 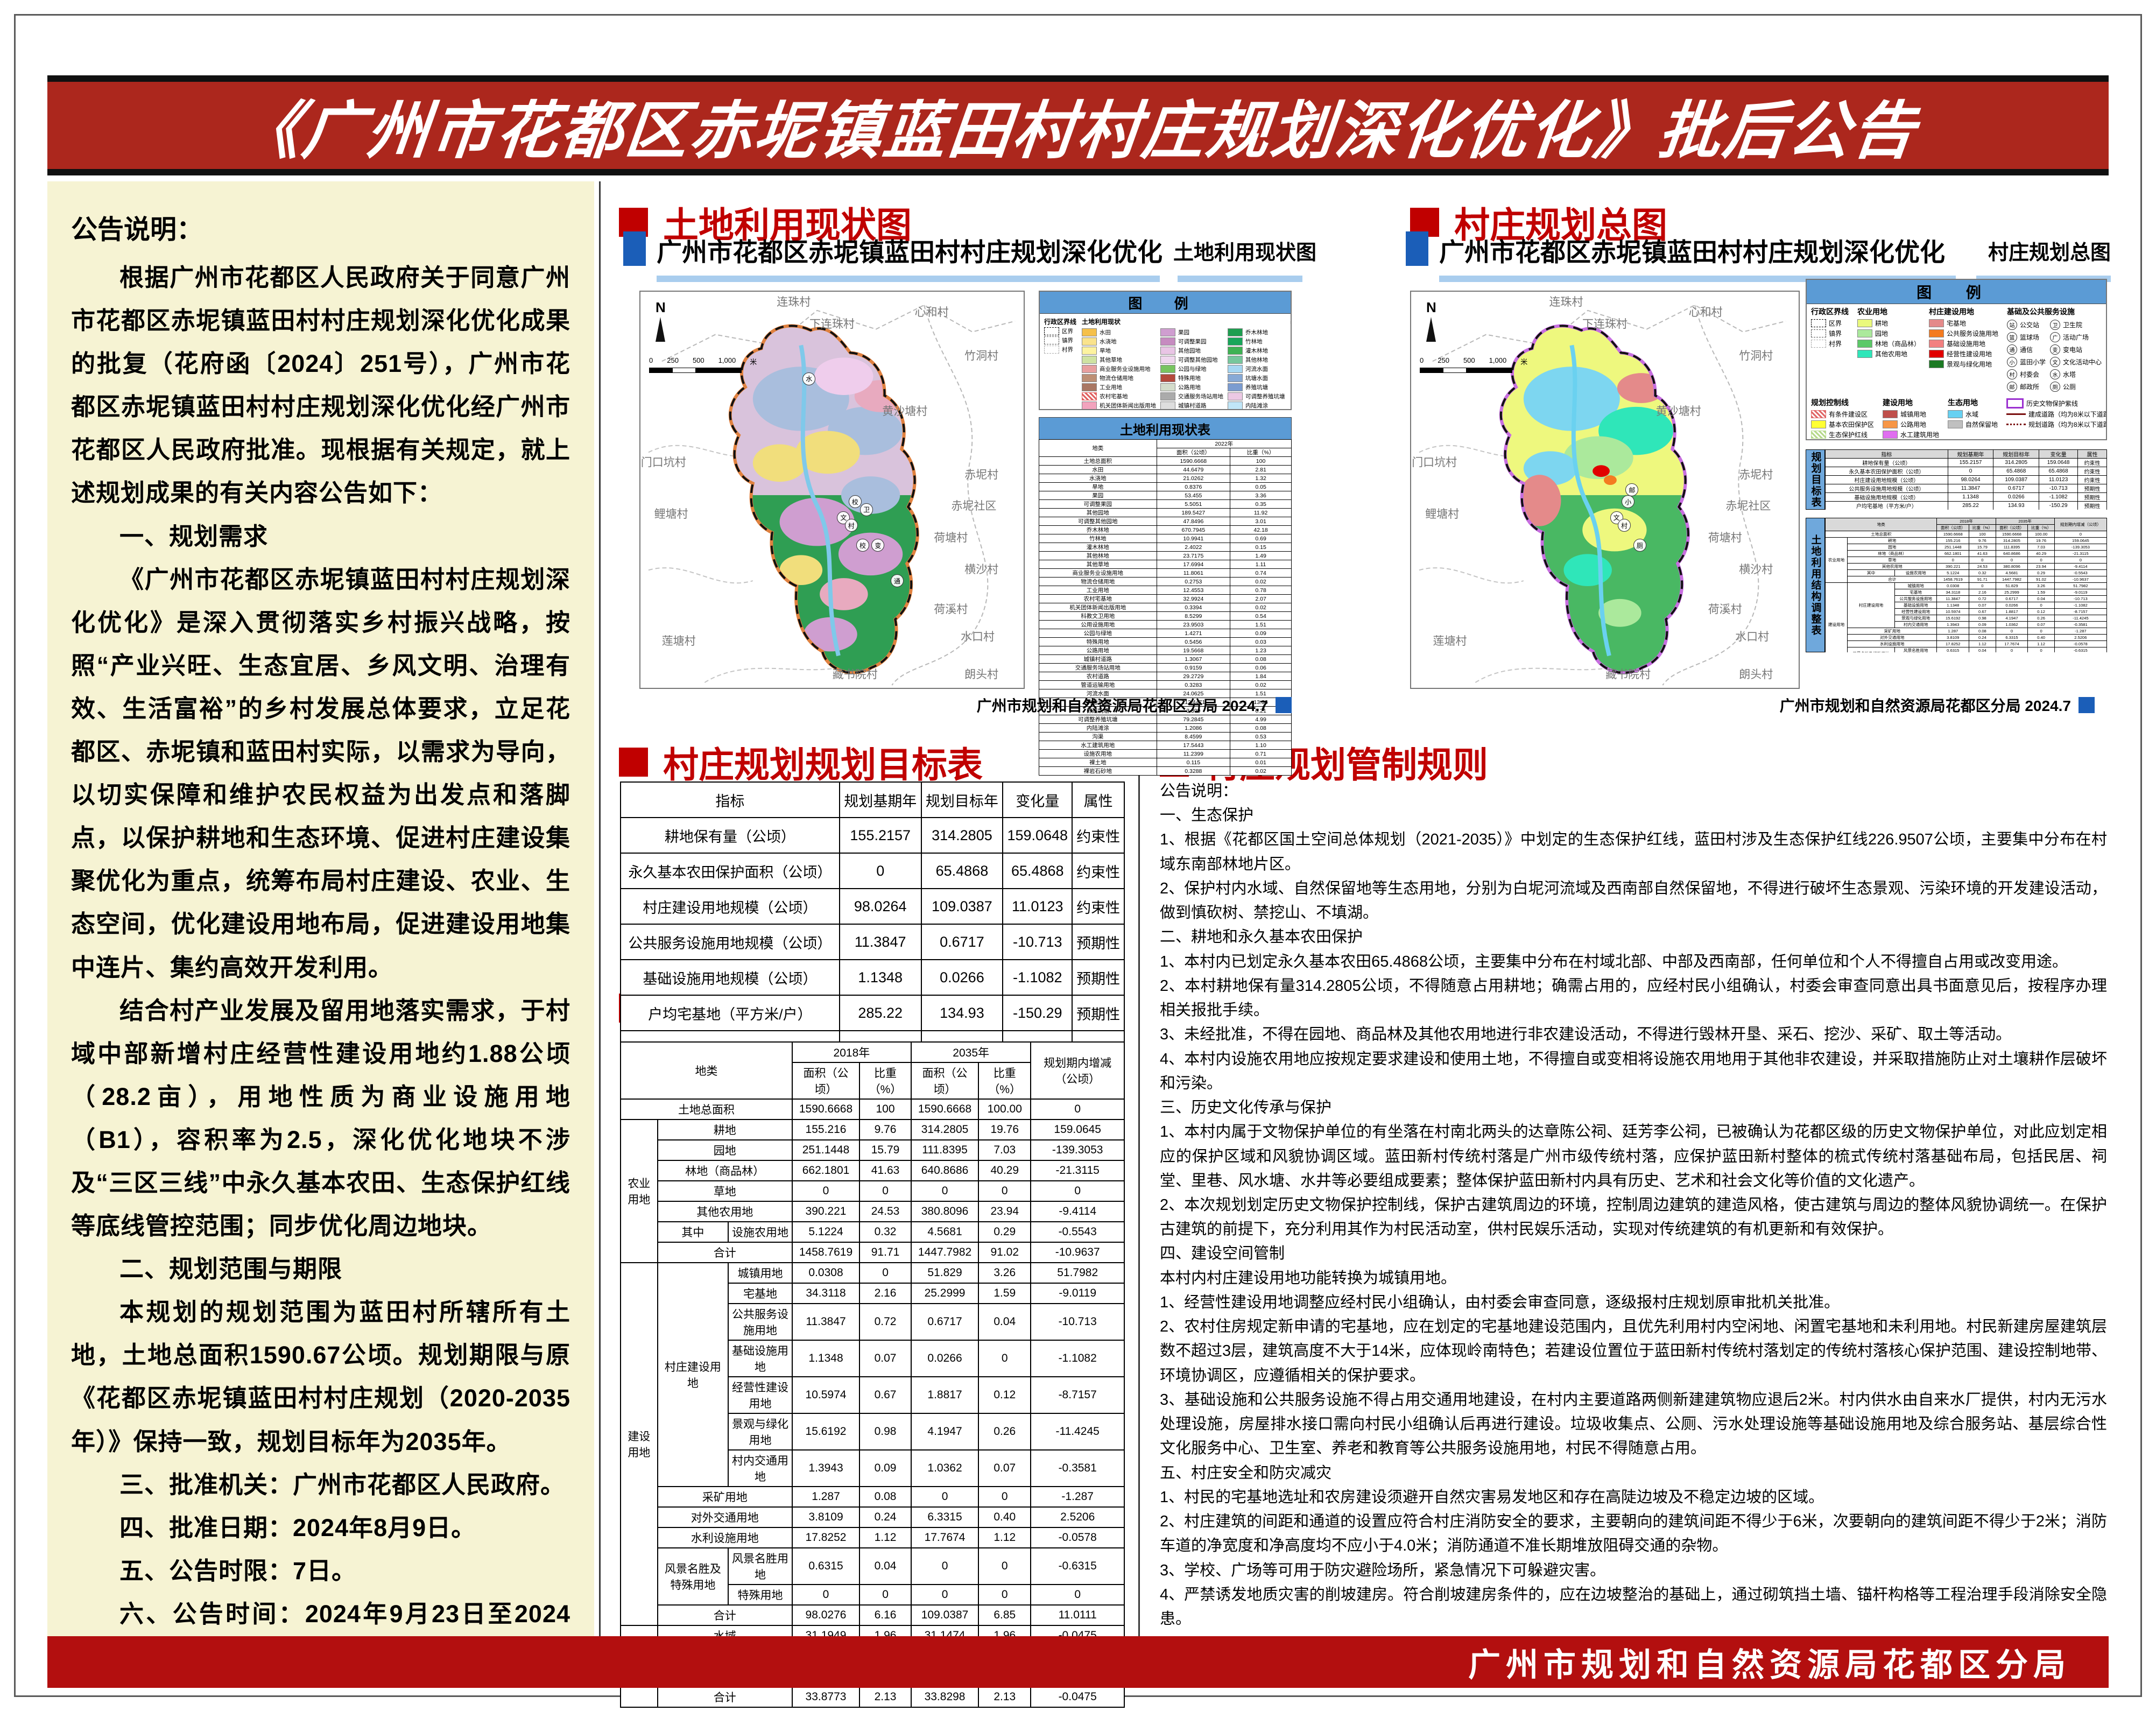 What do you see at coordinates (1953, 611) in the screenshot?
I see `table-cell: 10.5974` at bounding box center [1953, 611].